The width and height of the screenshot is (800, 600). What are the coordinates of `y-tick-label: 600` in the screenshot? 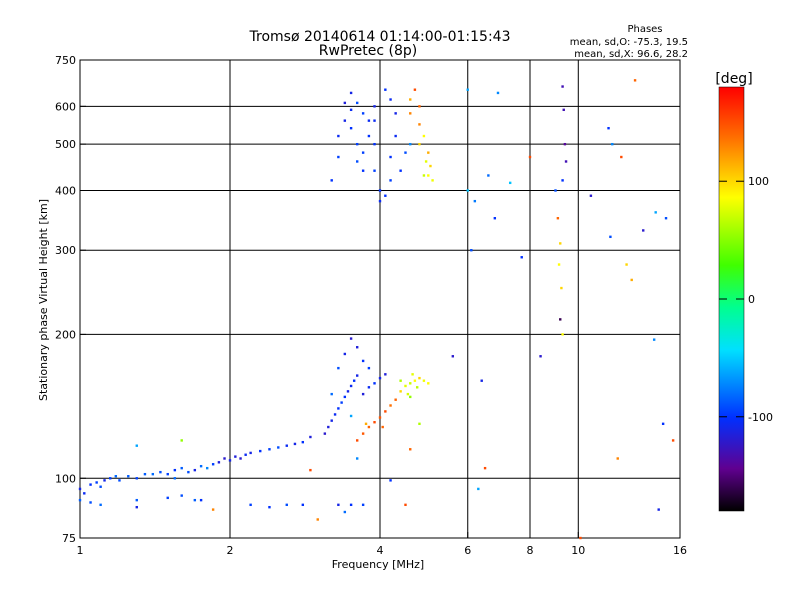 It's located at (65, 106).